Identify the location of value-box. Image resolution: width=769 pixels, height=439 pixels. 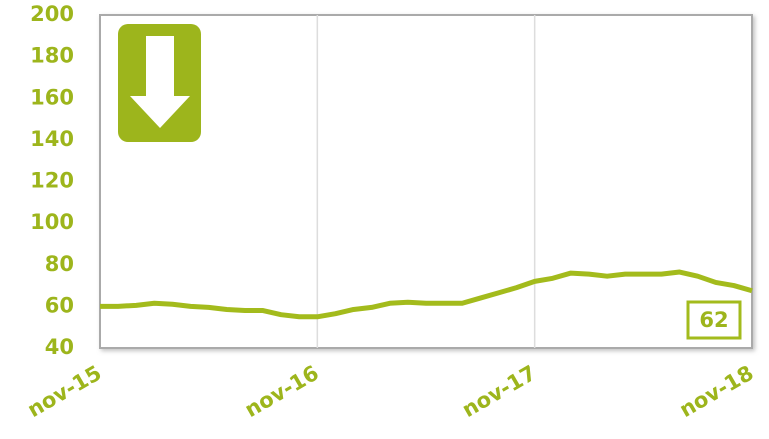
(714, 320).